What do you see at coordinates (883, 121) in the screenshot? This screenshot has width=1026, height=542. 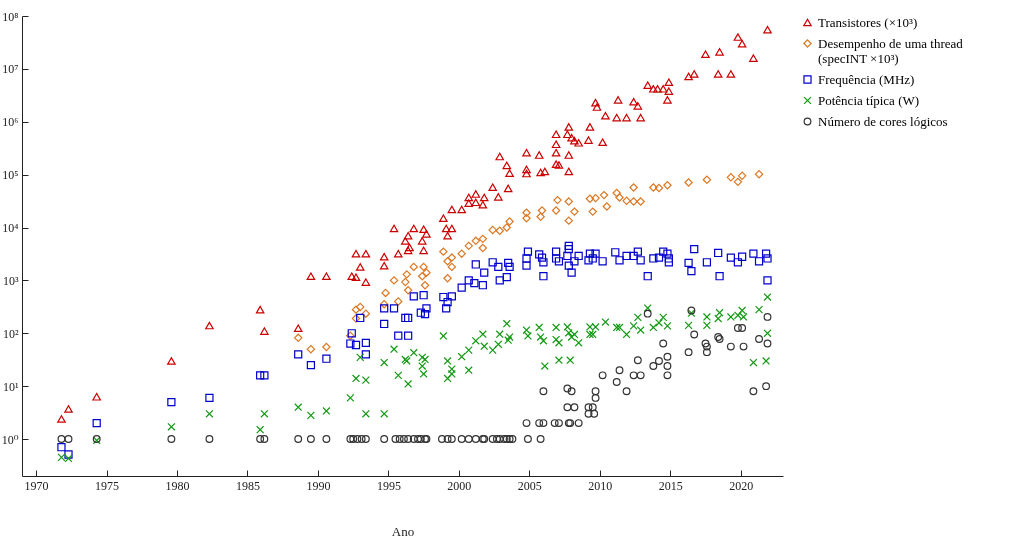 I see `legend-label: Número de cores lógicos` at bounding box center [883, 121].